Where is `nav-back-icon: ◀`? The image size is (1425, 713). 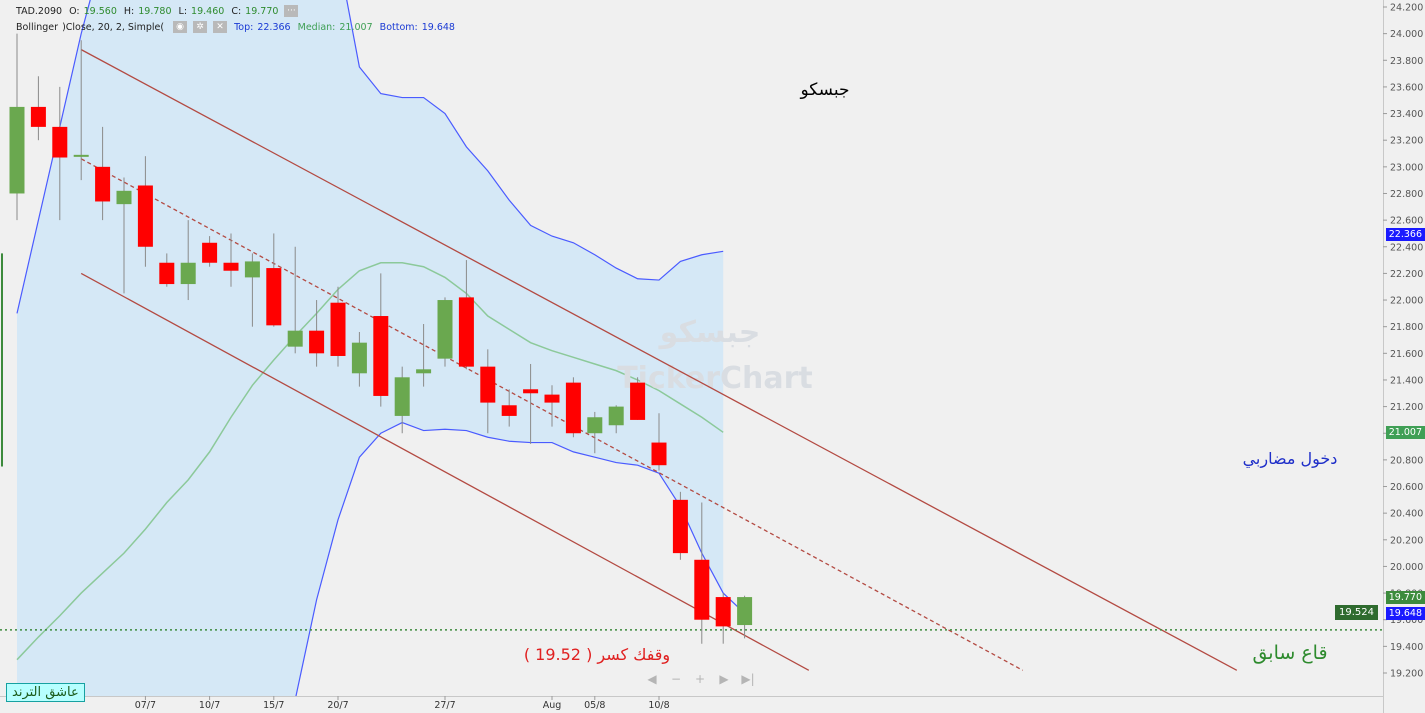
nav-back-icon: ◀ is located at coordinates (652, 679).